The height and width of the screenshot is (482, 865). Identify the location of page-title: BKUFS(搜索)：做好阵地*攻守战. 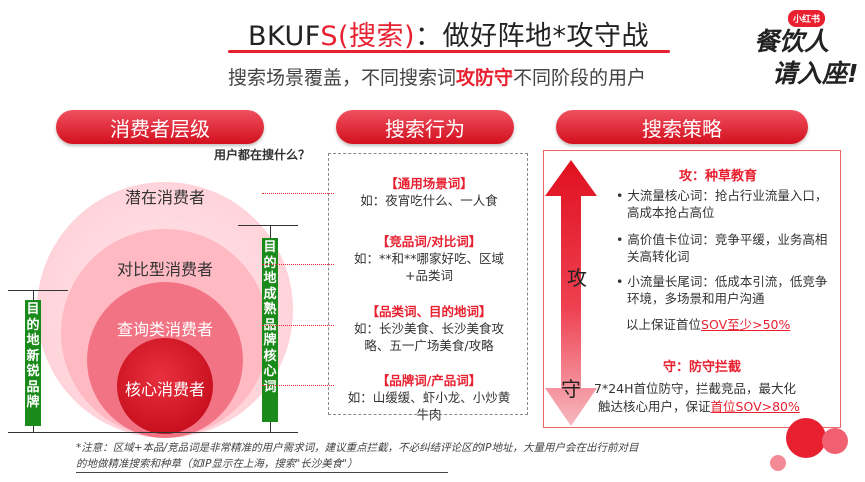
(448, 33).